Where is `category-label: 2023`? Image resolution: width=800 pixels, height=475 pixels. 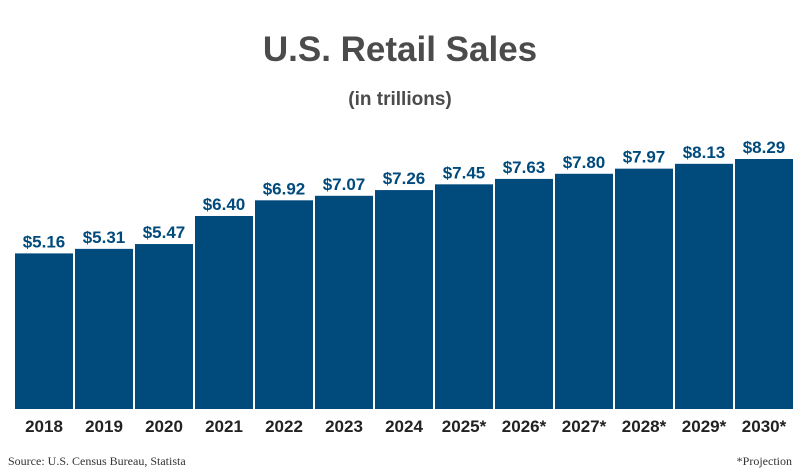
category-label: 2023 is located at coordinates (344, 426).